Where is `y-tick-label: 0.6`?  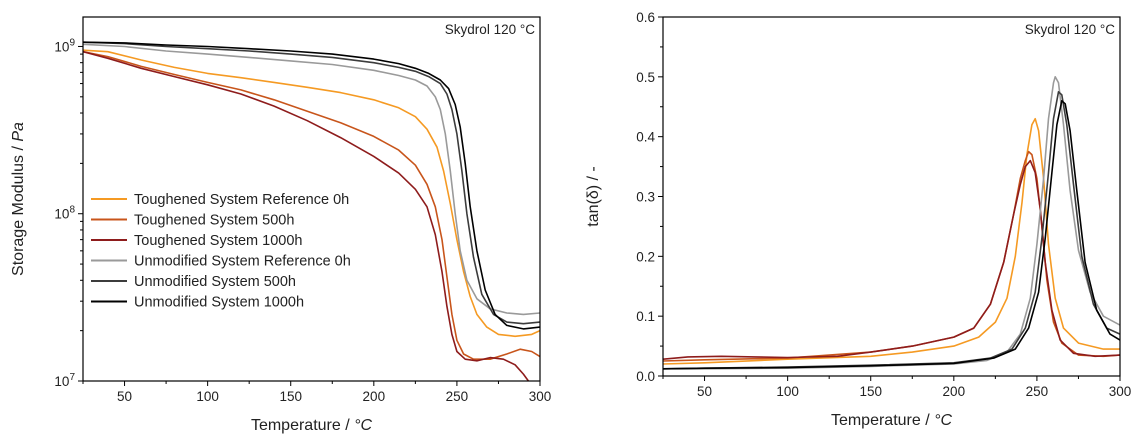
y-tick-label: 0.6 is located at coordinates (645, 17).